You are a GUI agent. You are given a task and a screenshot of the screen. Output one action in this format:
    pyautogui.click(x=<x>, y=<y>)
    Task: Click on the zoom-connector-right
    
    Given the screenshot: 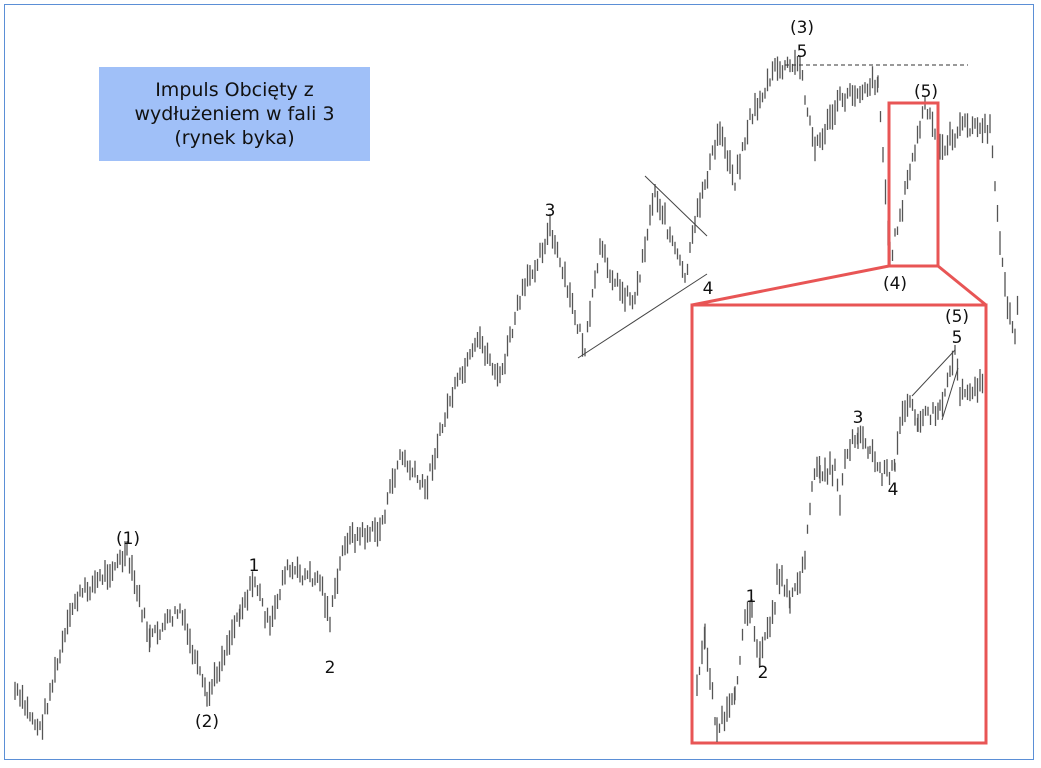 What is the action you would take?
    pyautogui.click(x=962, y=285)
    